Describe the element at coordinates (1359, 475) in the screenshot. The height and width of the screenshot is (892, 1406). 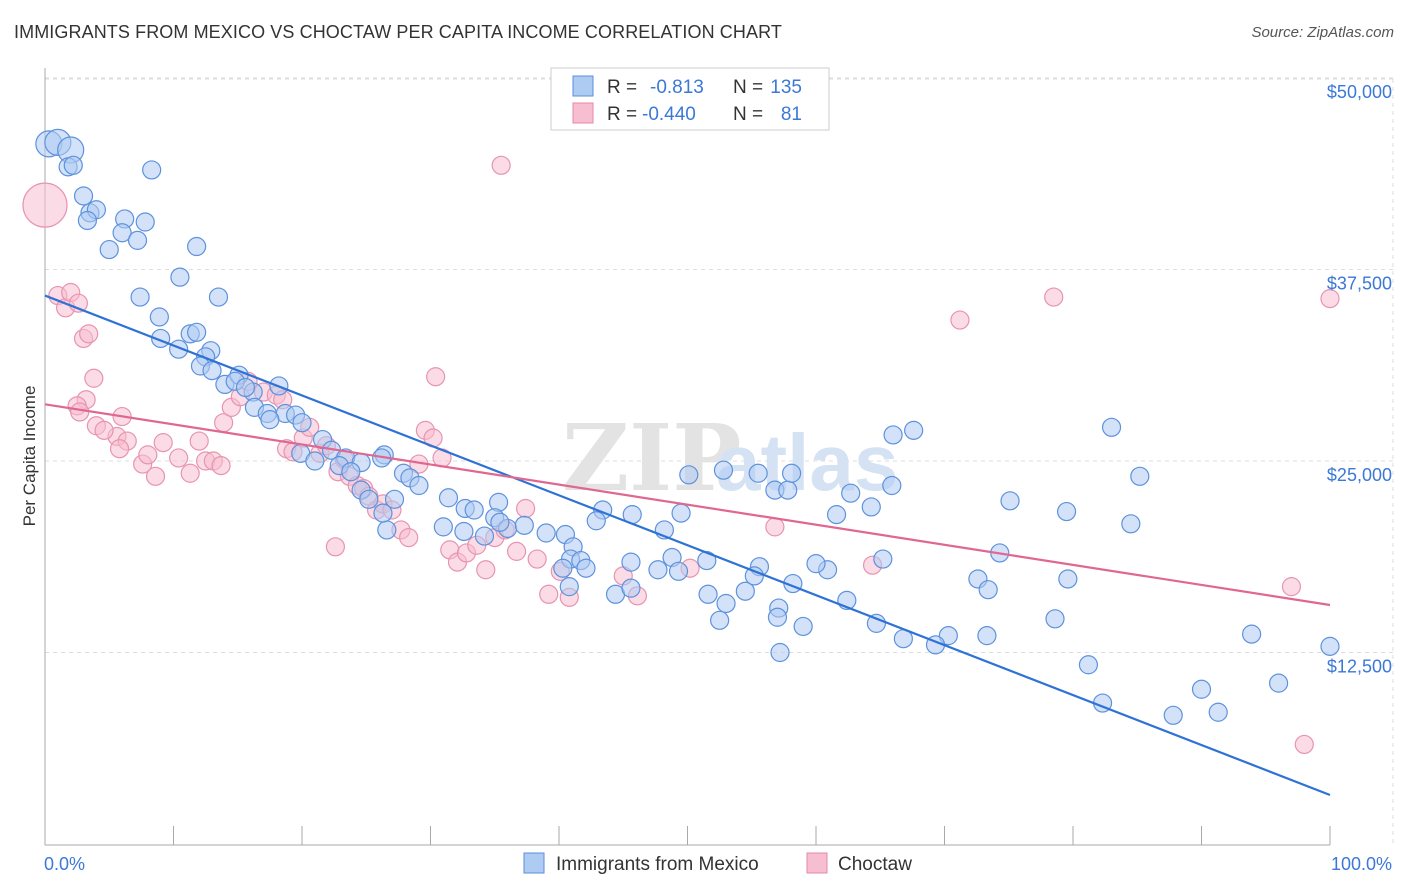
I see `y-tick-label: $25,000` at that location.